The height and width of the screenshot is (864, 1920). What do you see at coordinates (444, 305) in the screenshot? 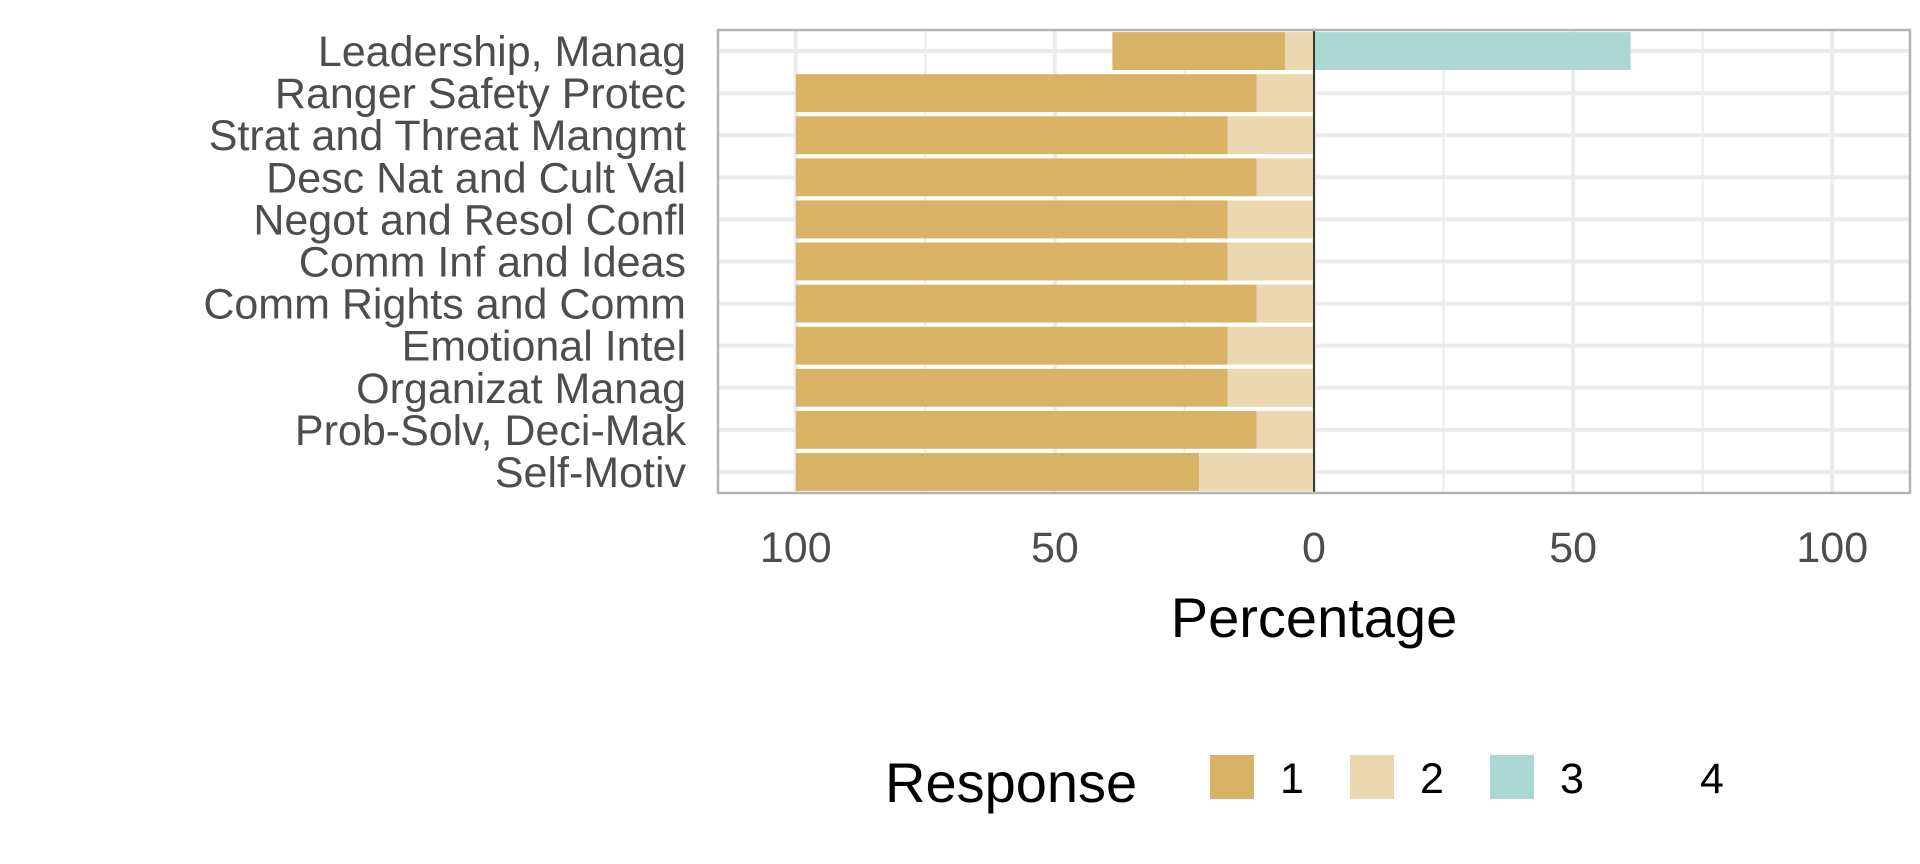
I see `category-label: Comm Rights and Comm` at bounding box center [444, 305].